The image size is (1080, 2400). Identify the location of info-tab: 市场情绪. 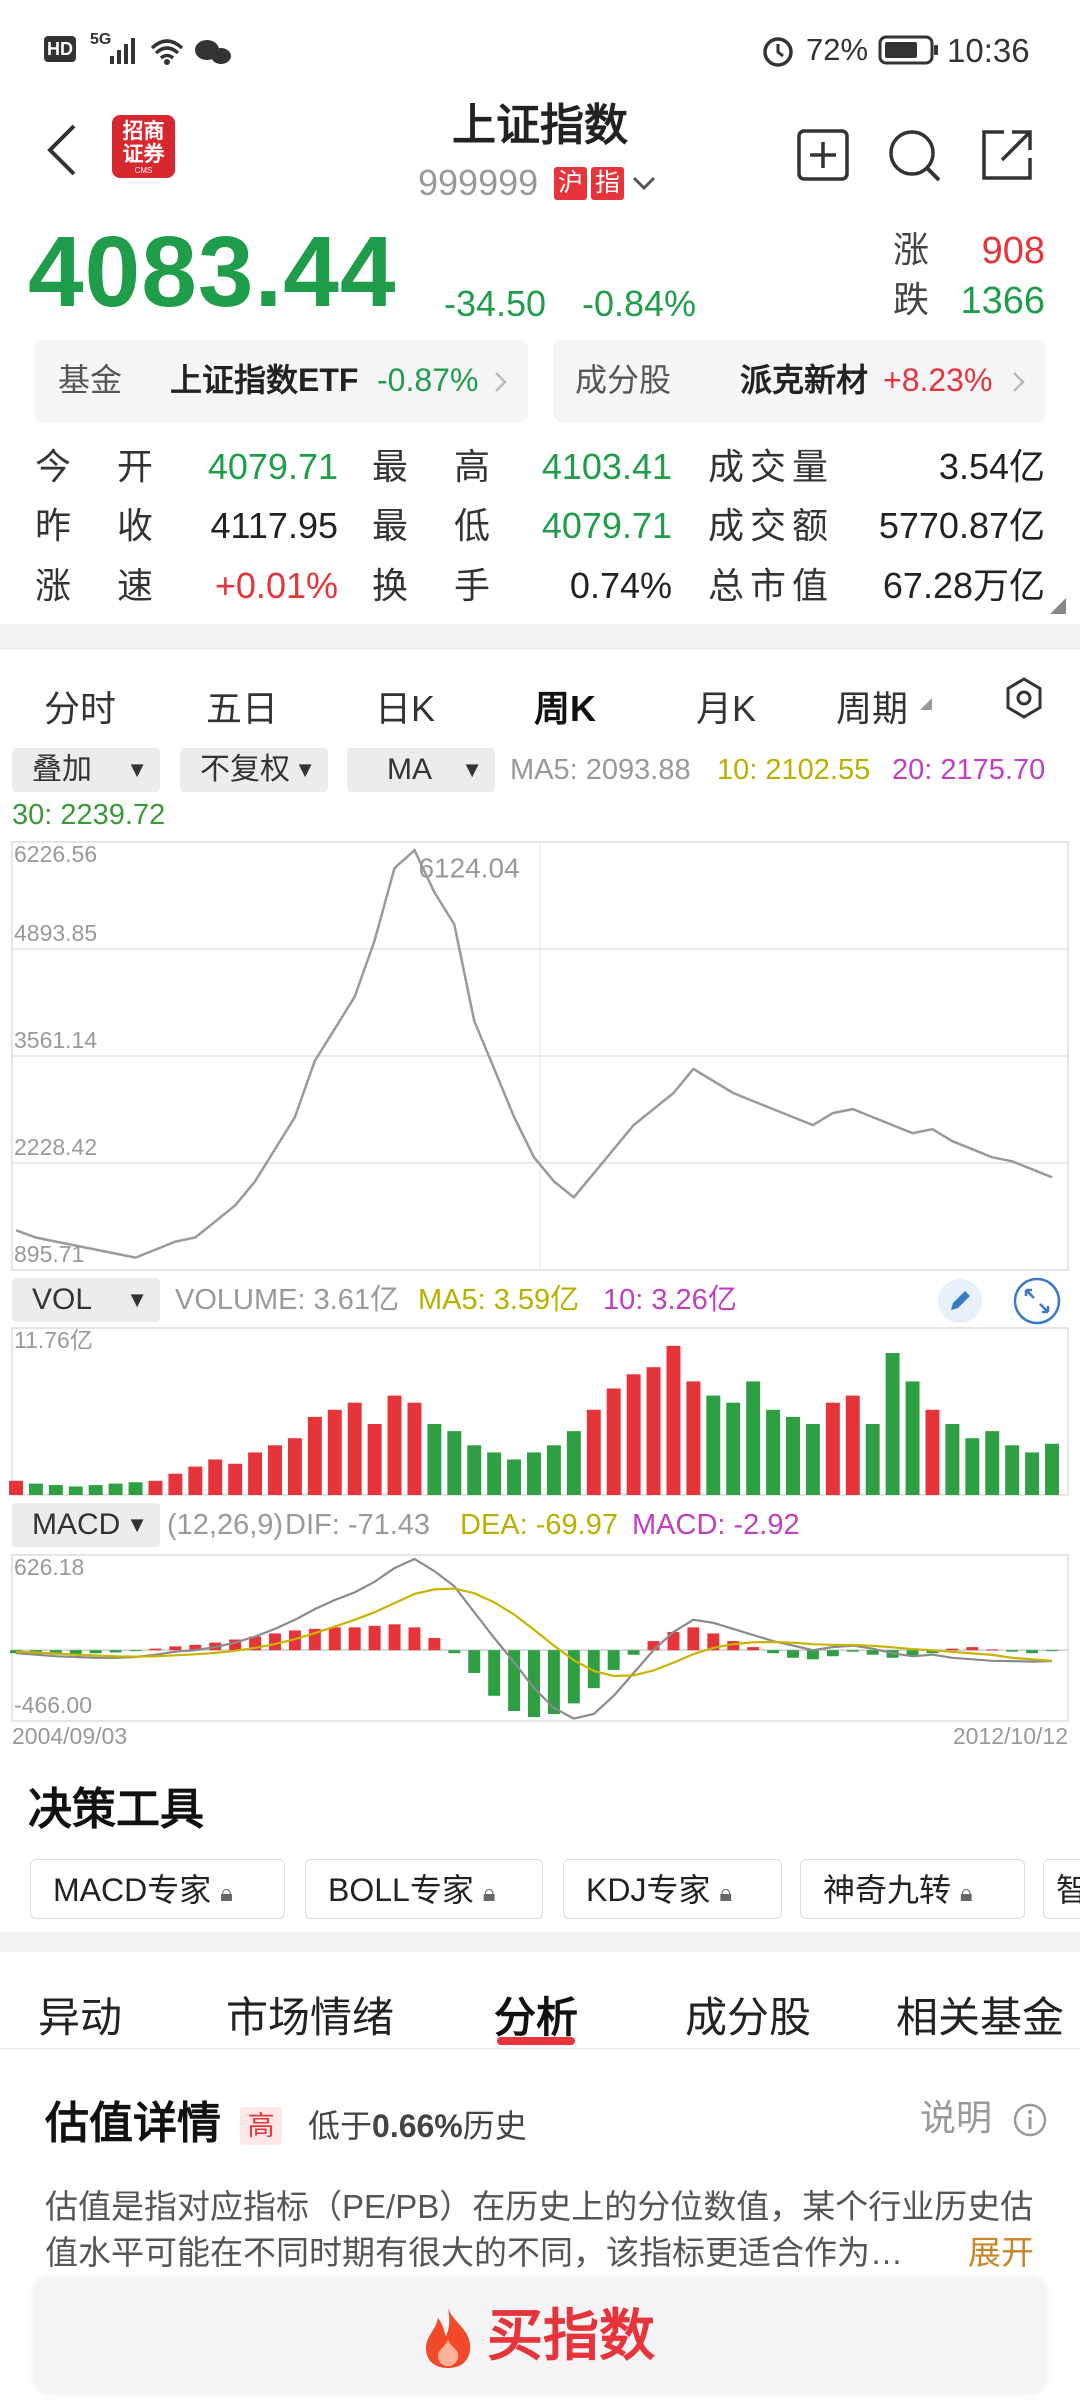
(310, 2017).